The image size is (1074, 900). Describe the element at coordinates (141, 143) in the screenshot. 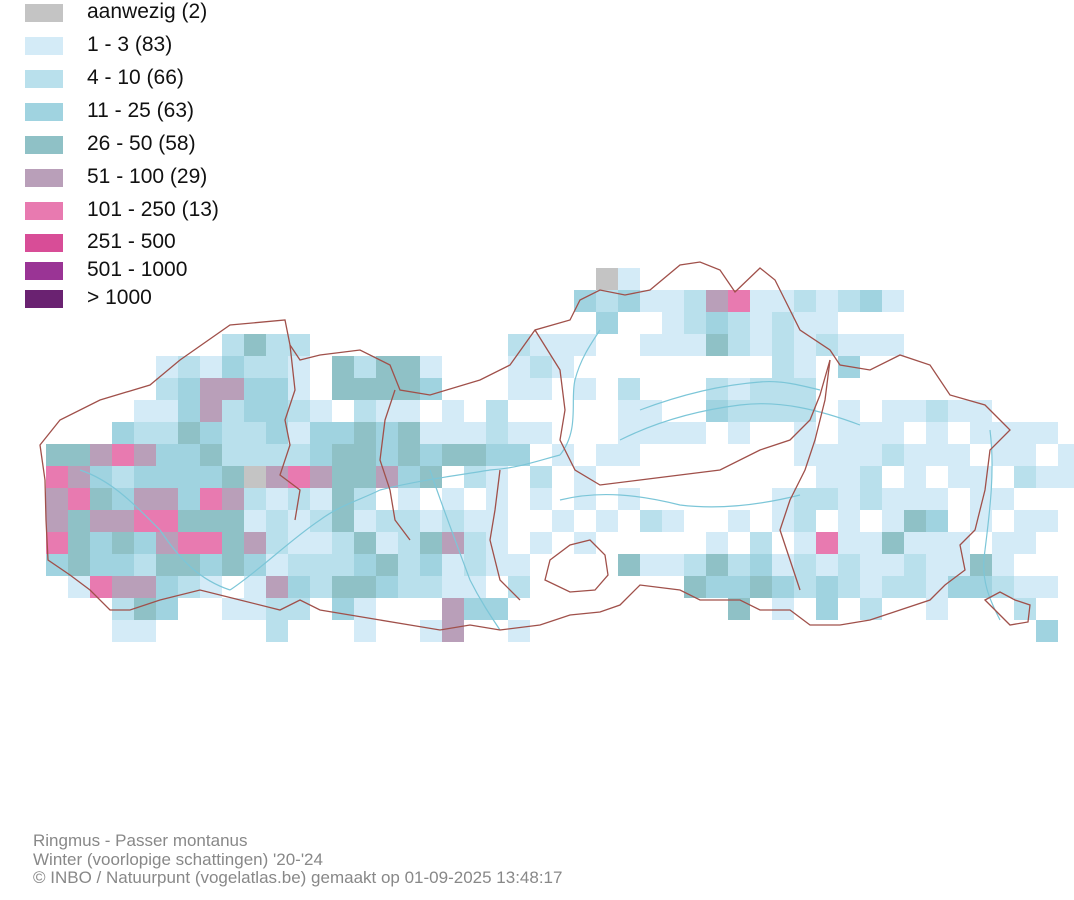

I see `legend-label: 26 - 50 (58)` at that location.